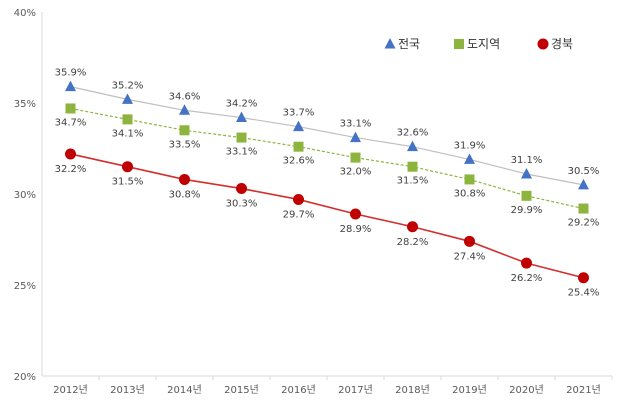  I want to click on x-tick-label: 2019년, so click(469, 390).